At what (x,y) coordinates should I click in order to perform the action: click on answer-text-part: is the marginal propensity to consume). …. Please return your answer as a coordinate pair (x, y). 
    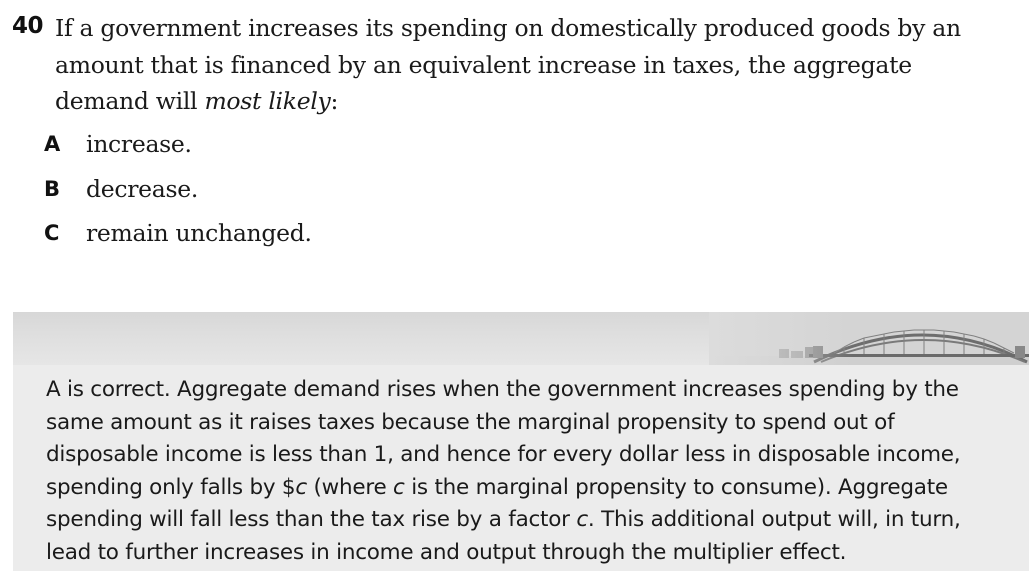
    Looking at the image, I should click on (497, 503).